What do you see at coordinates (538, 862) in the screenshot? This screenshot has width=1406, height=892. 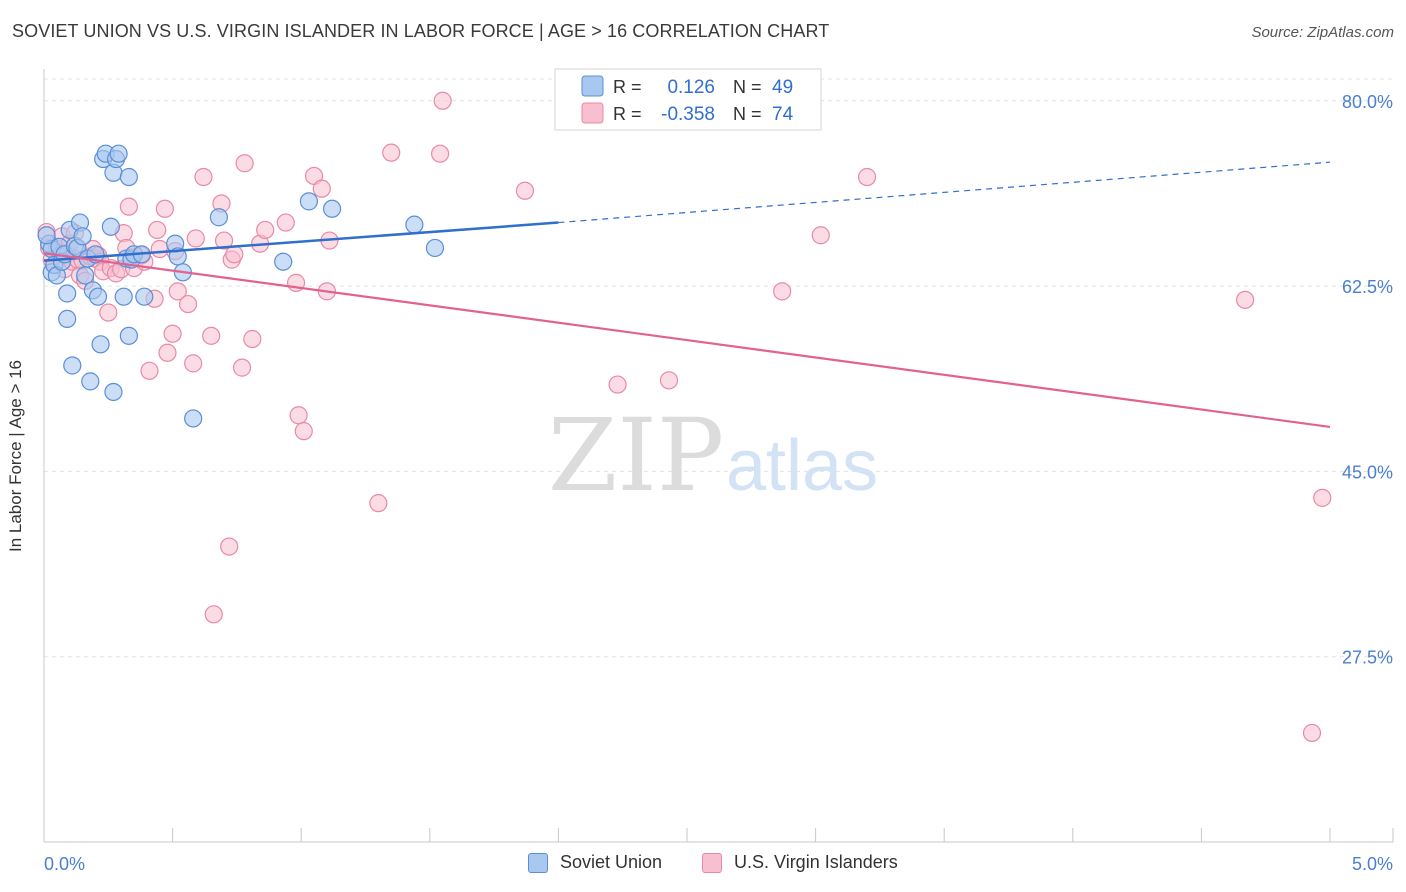 I see `legend-swatch-soviet-union` at bounding box center [538, 862].